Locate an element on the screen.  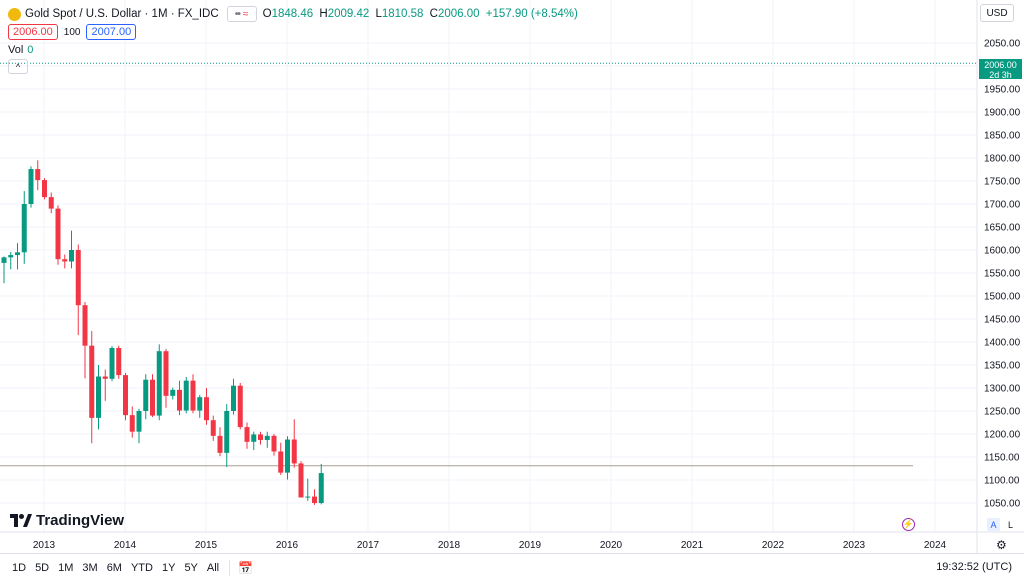
y-tick-label: 1850.00 is located at coordinates (1002, 136).